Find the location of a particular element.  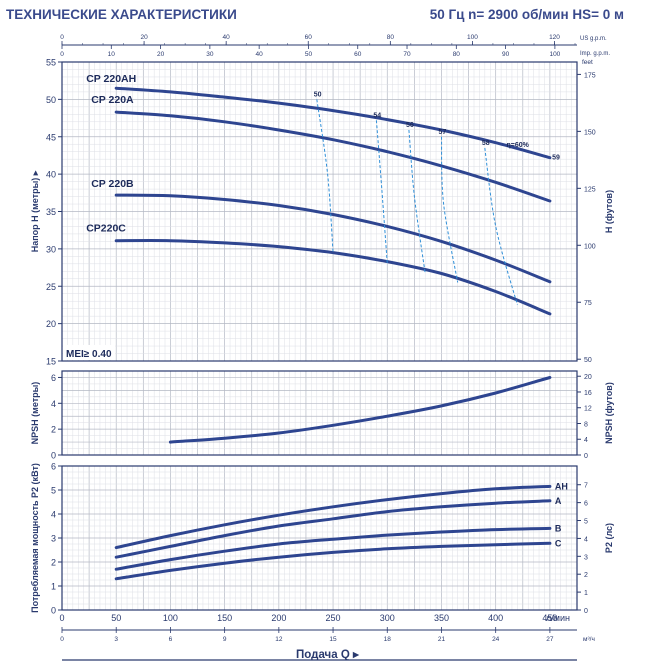

npsh-frame is located at coordinates (319, 413).